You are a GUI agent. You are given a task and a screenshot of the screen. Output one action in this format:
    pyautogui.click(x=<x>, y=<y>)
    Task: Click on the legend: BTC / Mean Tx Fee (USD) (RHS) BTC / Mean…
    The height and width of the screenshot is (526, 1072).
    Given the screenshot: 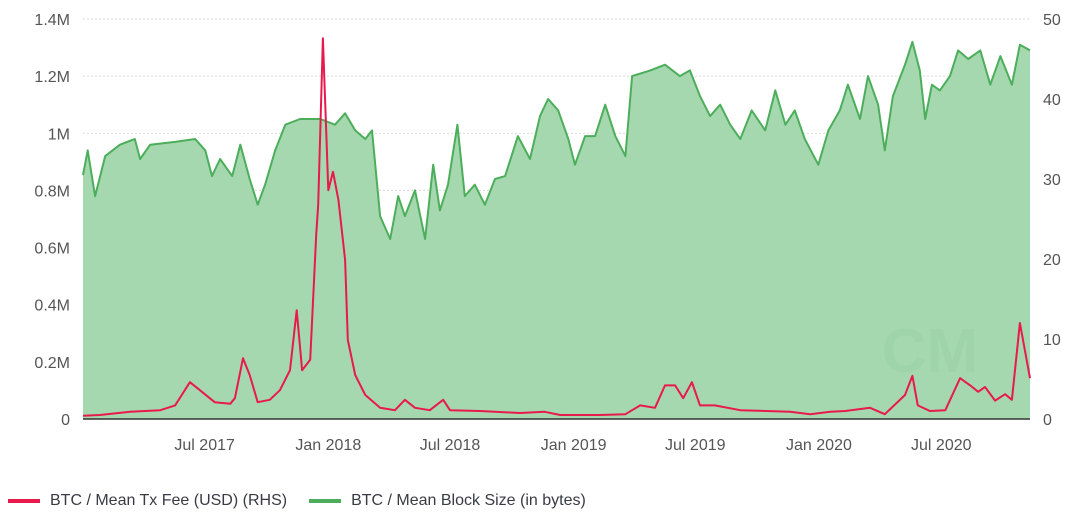 What is the action you would take?
    pyautogui.click(x=297, y=501)
    